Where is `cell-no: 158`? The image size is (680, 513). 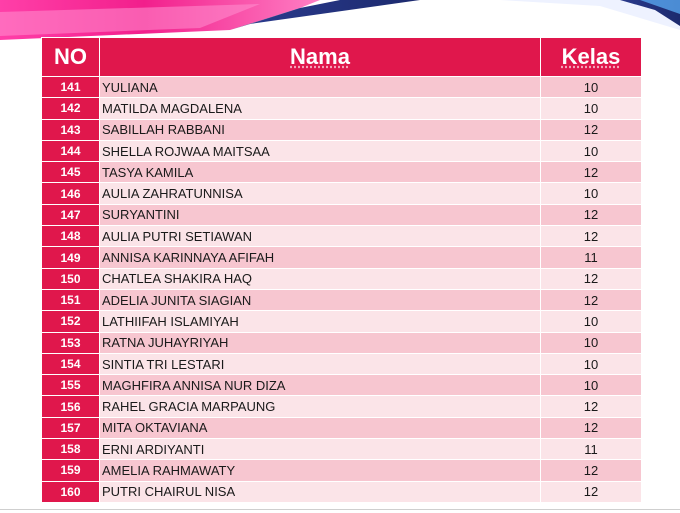
cell-no: 158 is located at coordinates (70, 449).